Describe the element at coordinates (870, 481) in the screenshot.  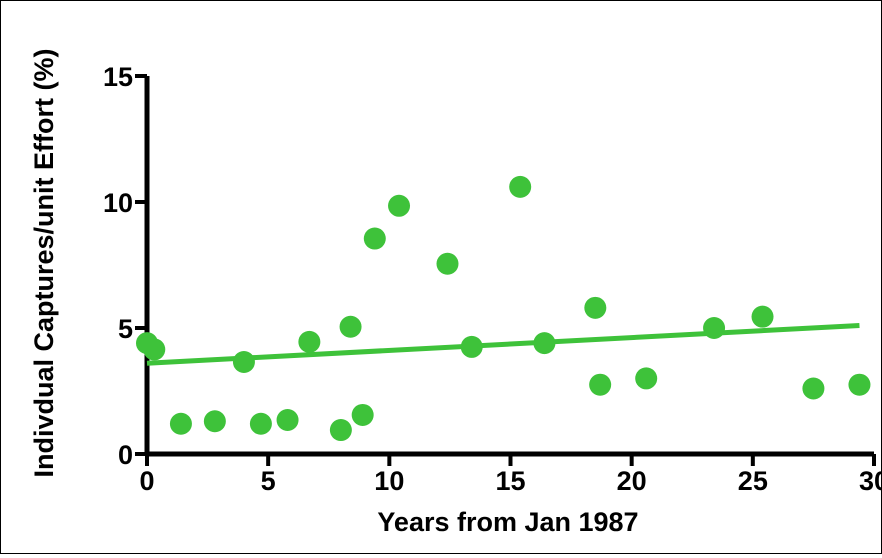
I see `x-tick-label: 30` at that location.